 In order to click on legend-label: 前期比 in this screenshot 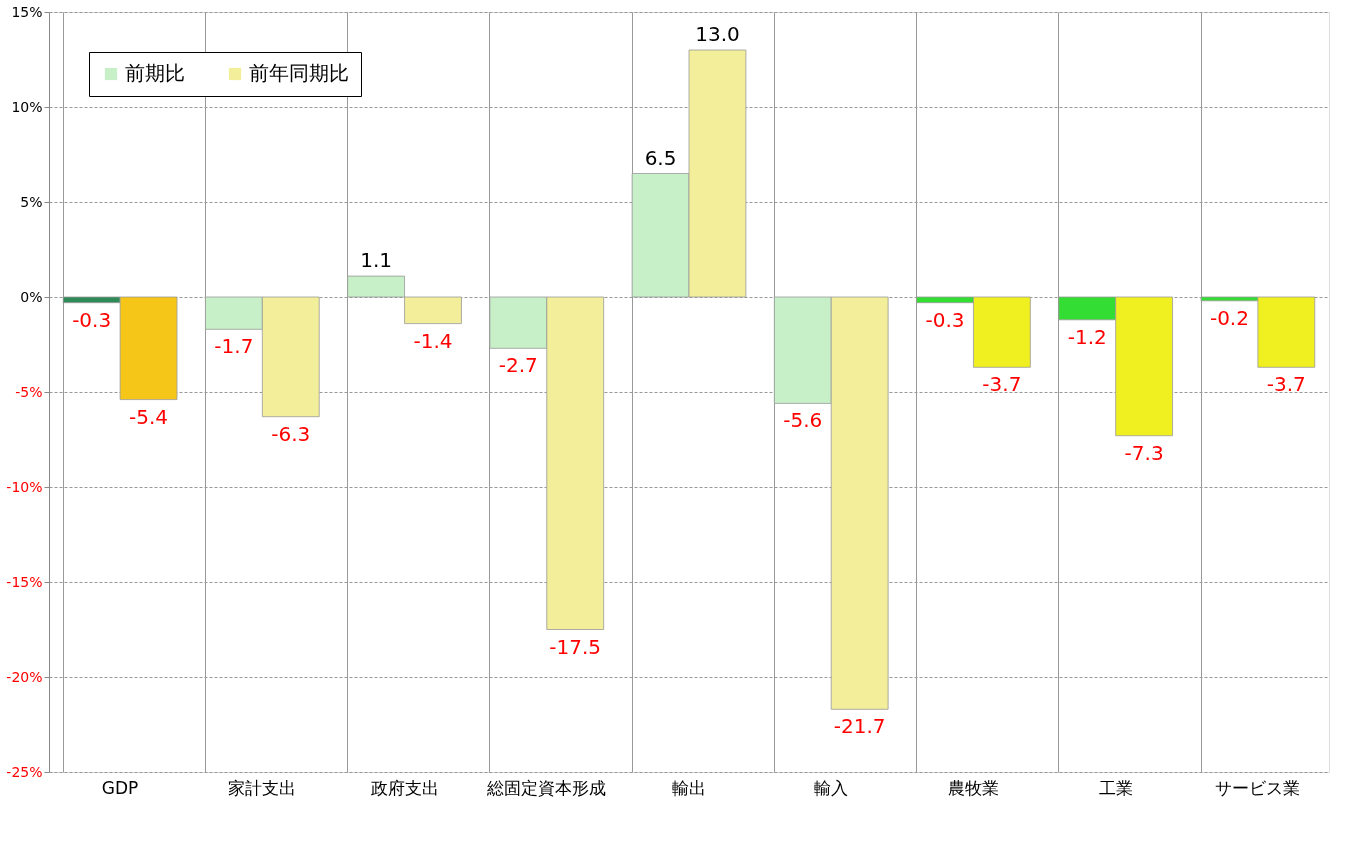, I will do `click(155, 73)`.